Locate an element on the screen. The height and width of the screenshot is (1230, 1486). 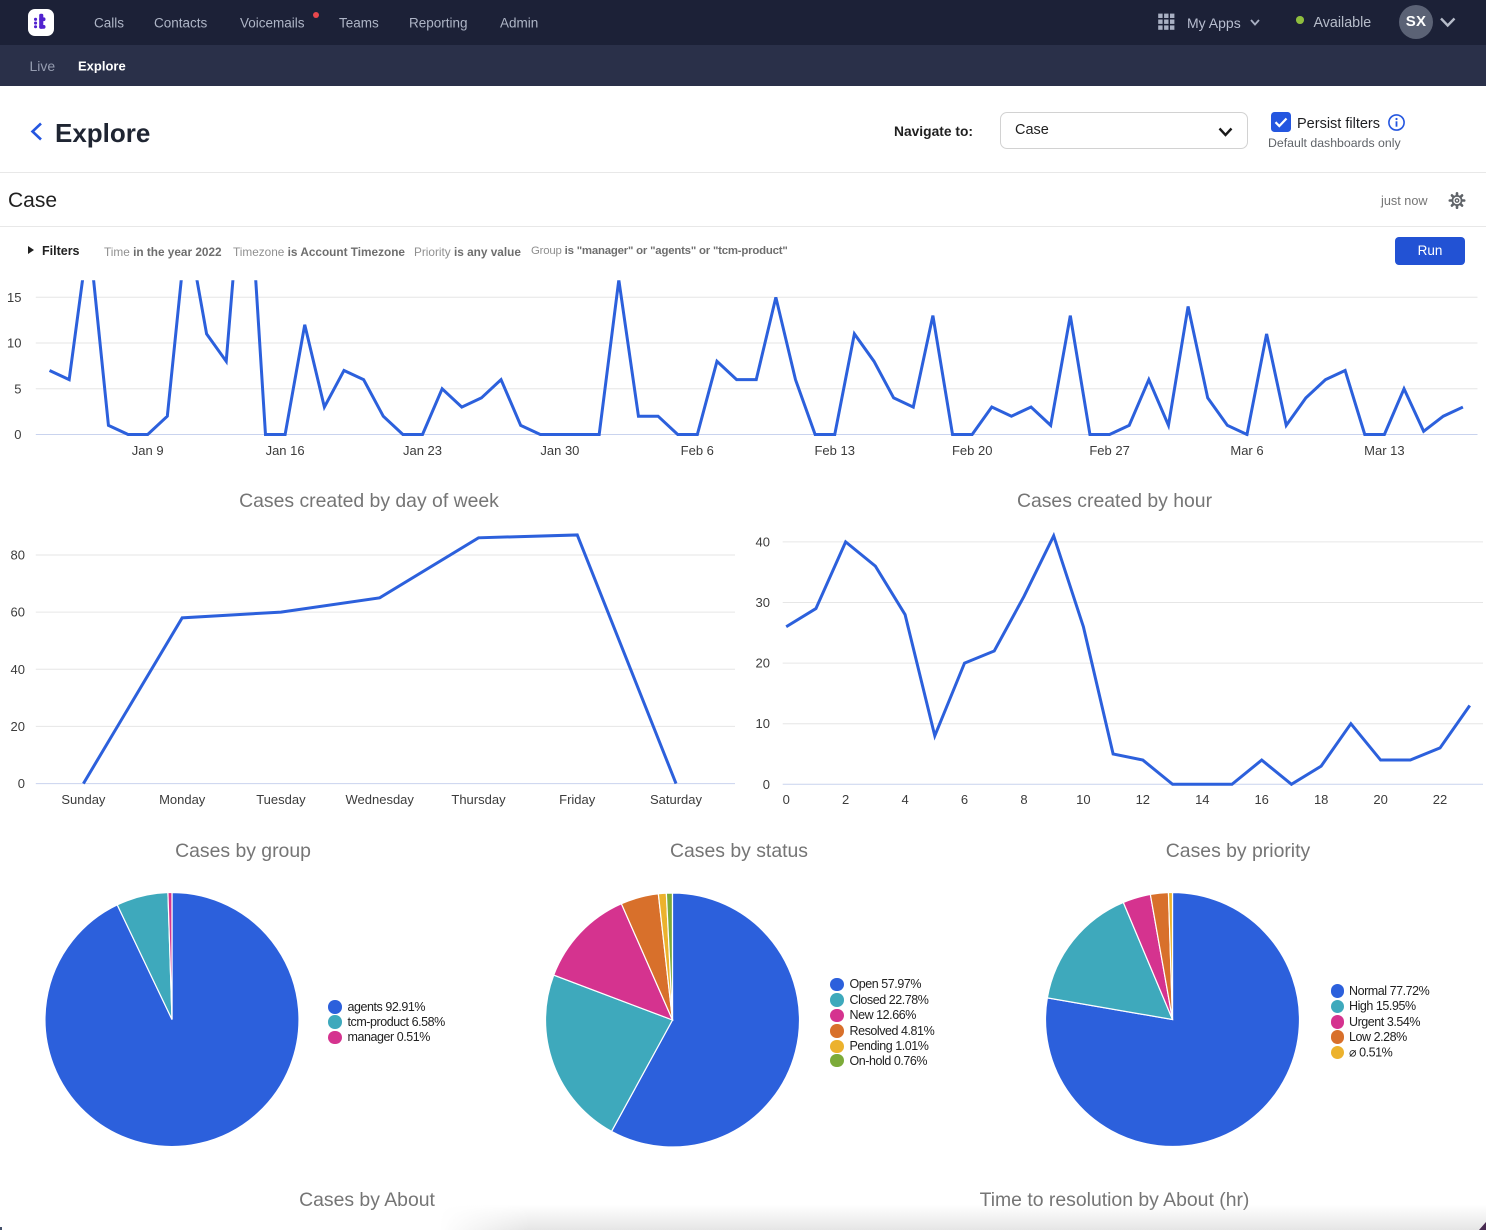
svg-text: 15 is located at coordinates (14, 297).